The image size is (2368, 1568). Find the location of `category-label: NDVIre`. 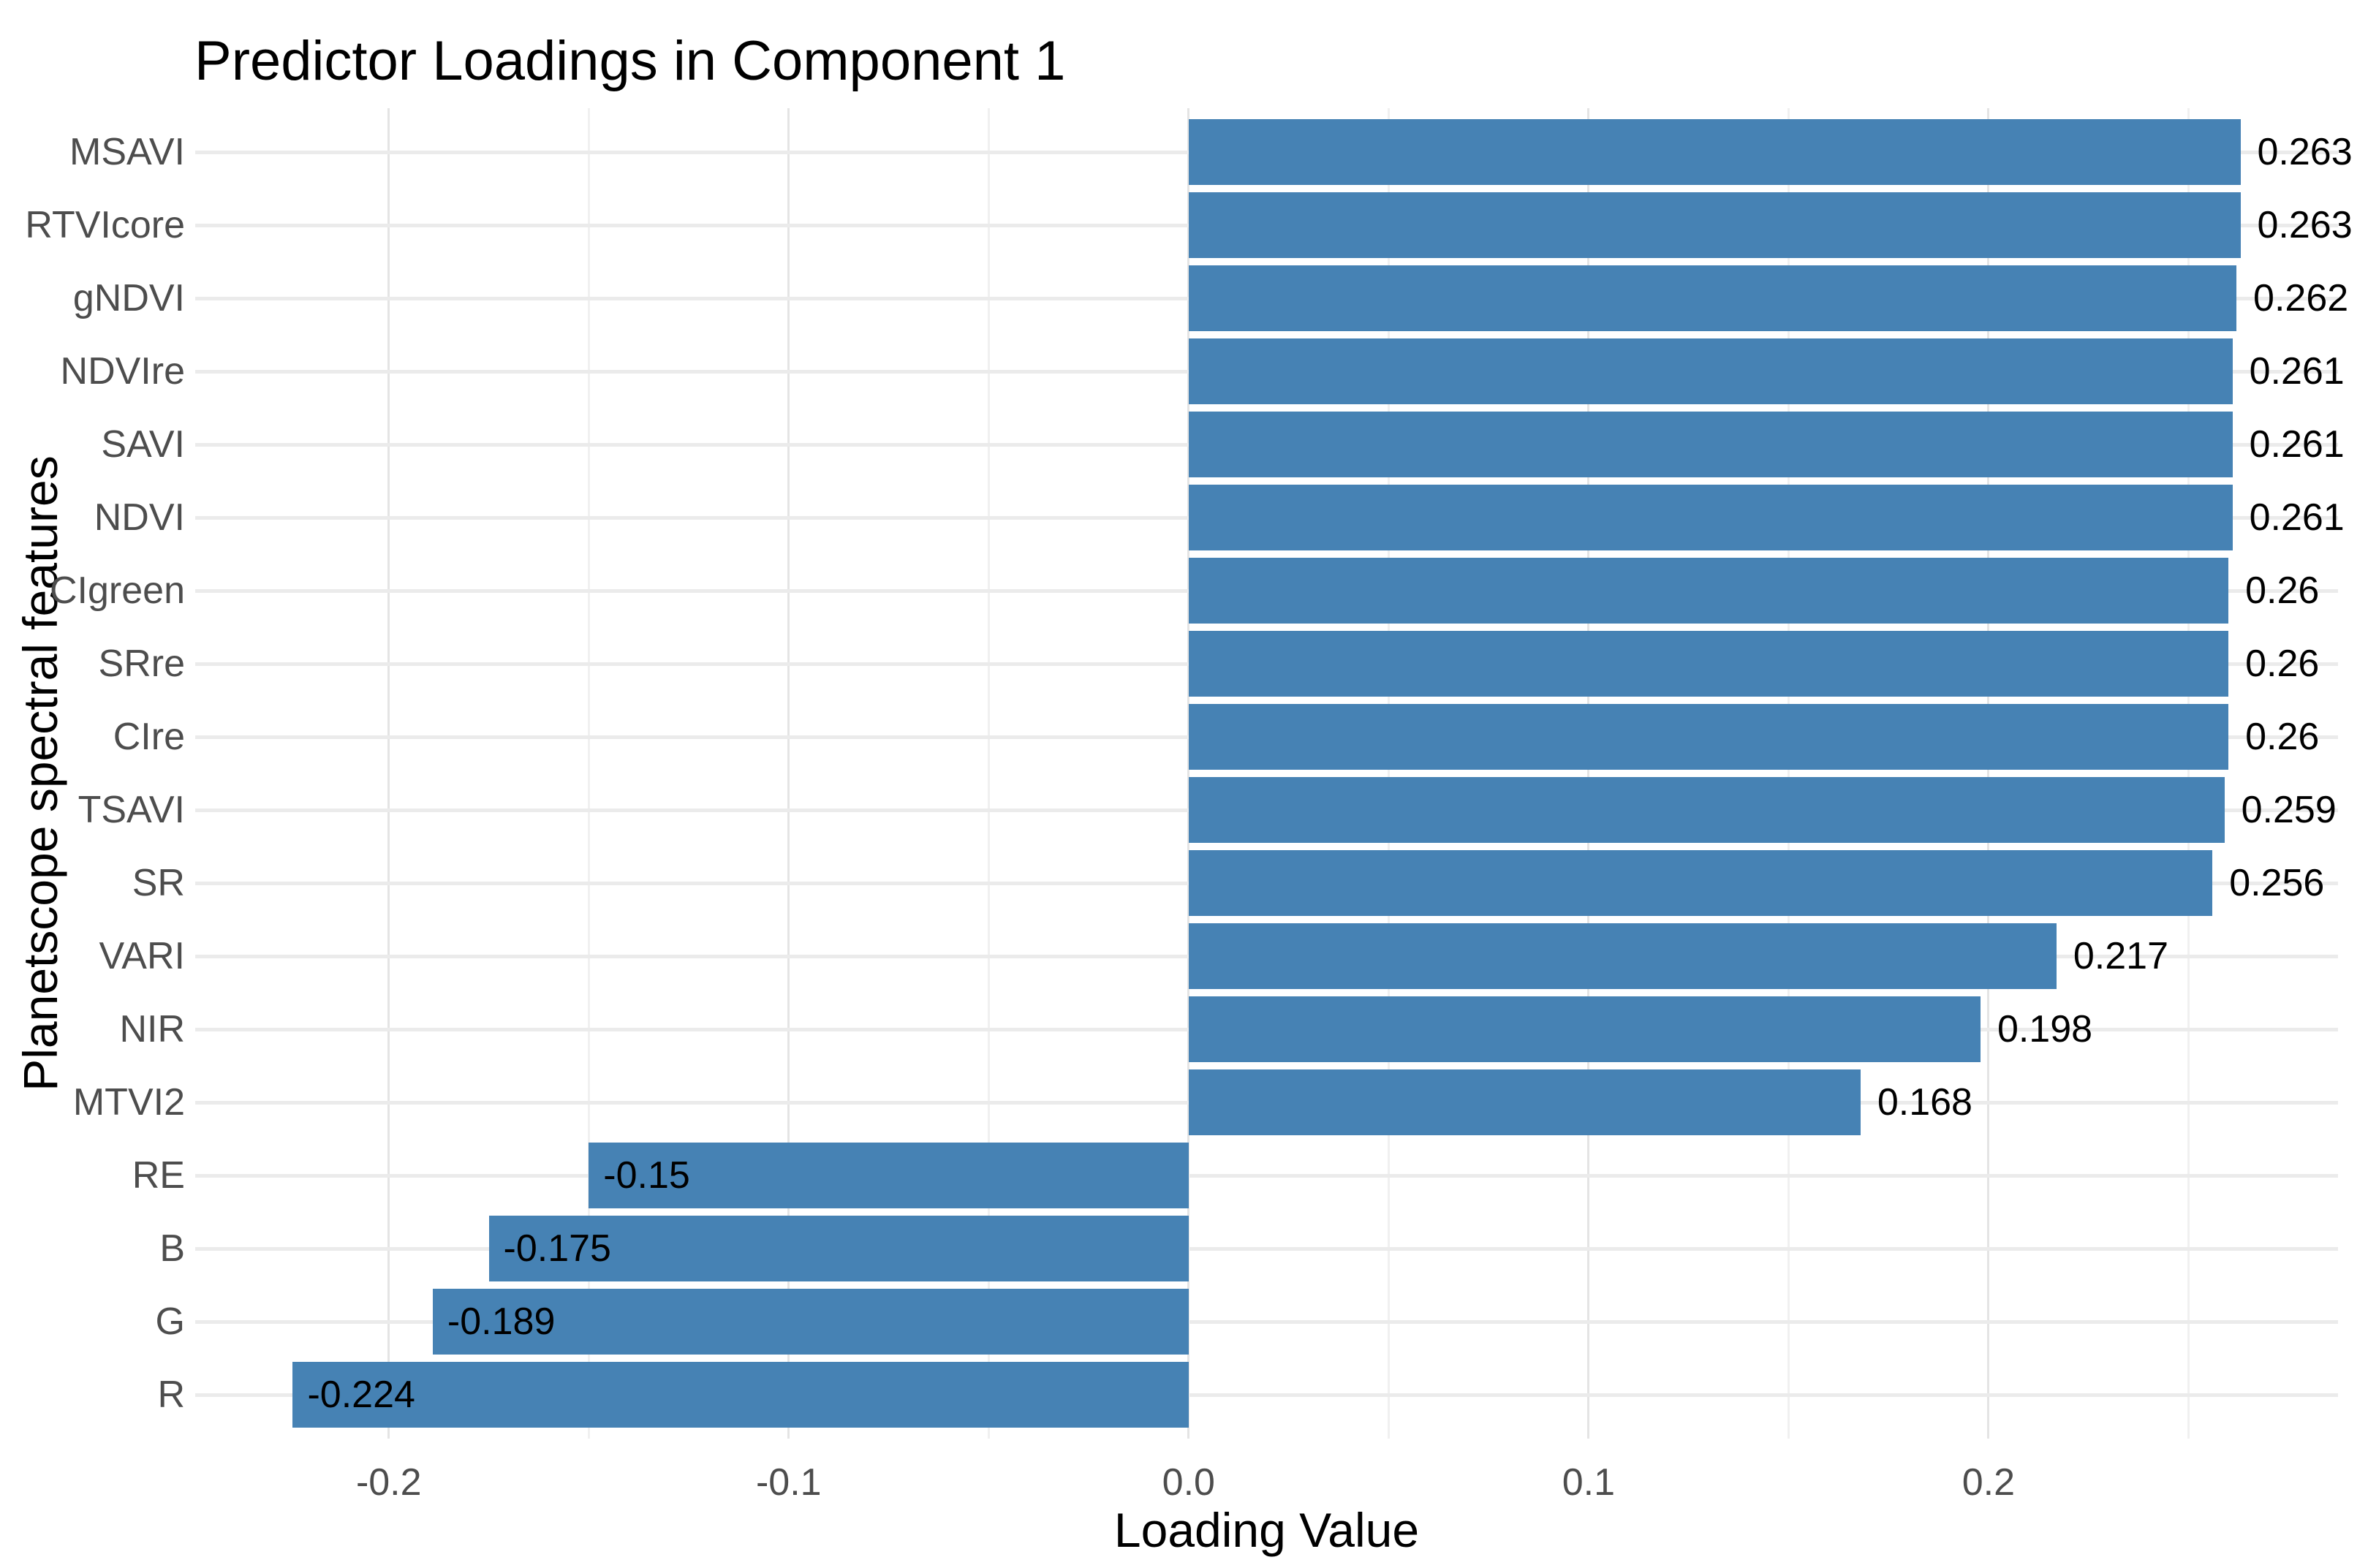

category-label: NDVIre is located at coordinates (122, 372).